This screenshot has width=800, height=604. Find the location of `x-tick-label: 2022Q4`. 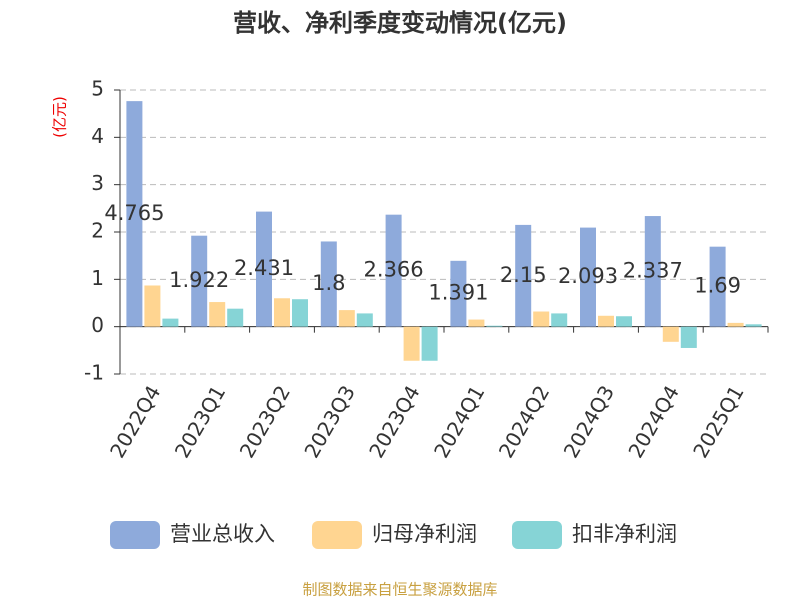

x-tick-label: 2022Q4 is located at coordinates (135, 421).